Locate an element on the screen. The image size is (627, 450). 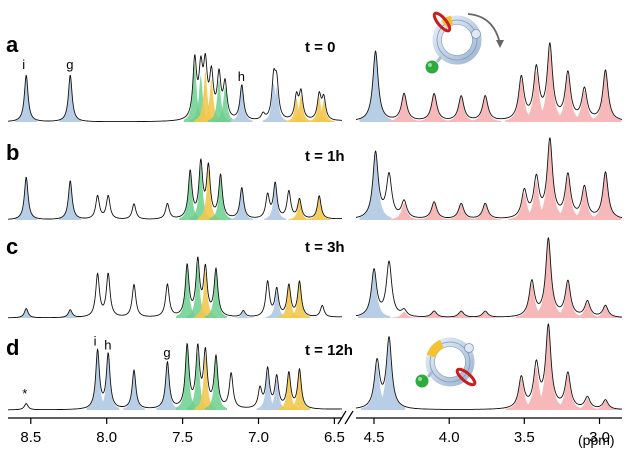
x-tick-label-4: 6.5 is located at coordinates (334, 437).